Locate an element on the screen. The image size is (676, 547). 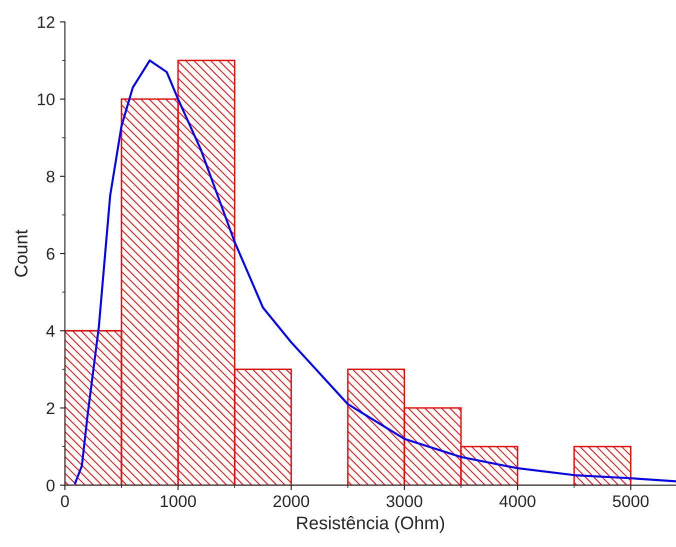
x-tick-label: 5000 is located at coordinates (630, 501).